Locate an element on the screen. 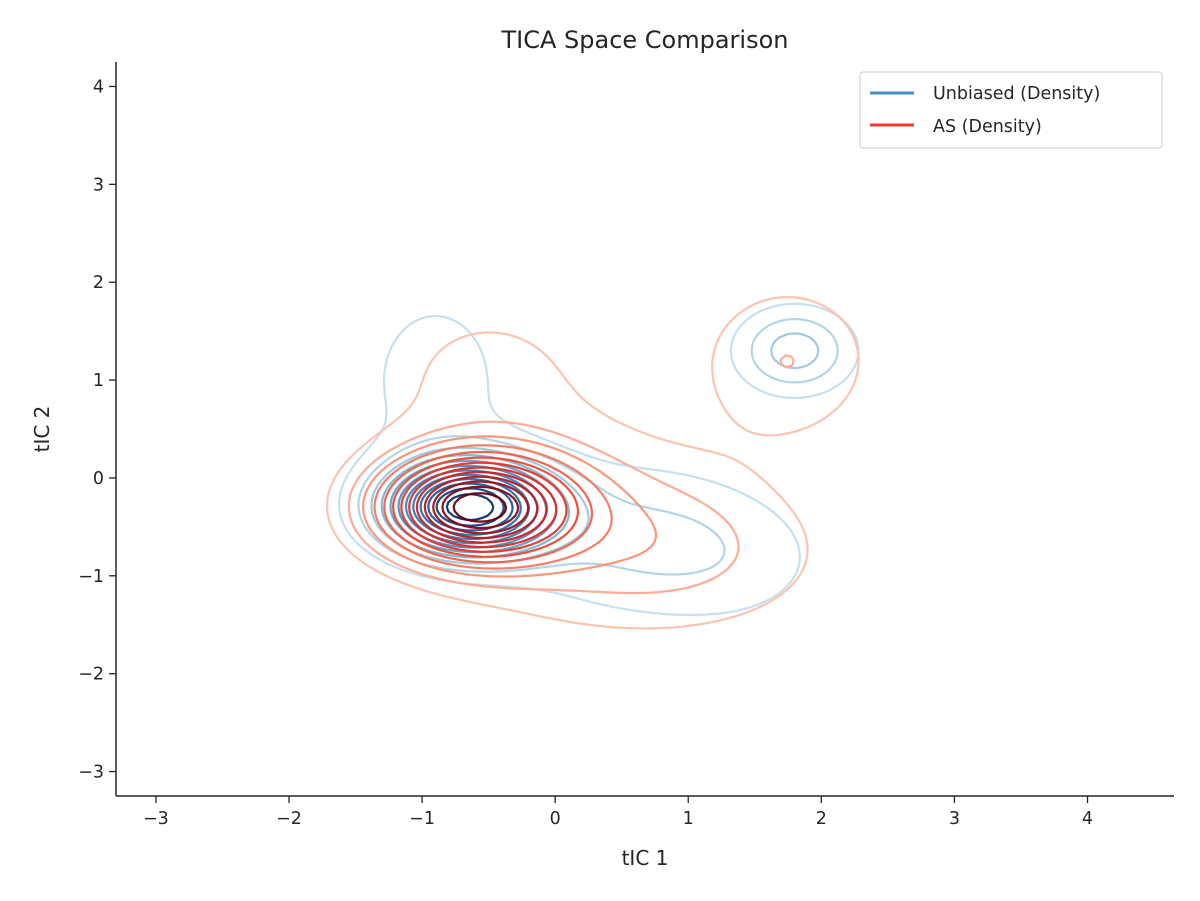 Image resolution: width=1200 pixels, height=901 pixels. y-axis-ticks: −3 −2 −1 0 1 2 3 4 is located at coordinates (97, 430).